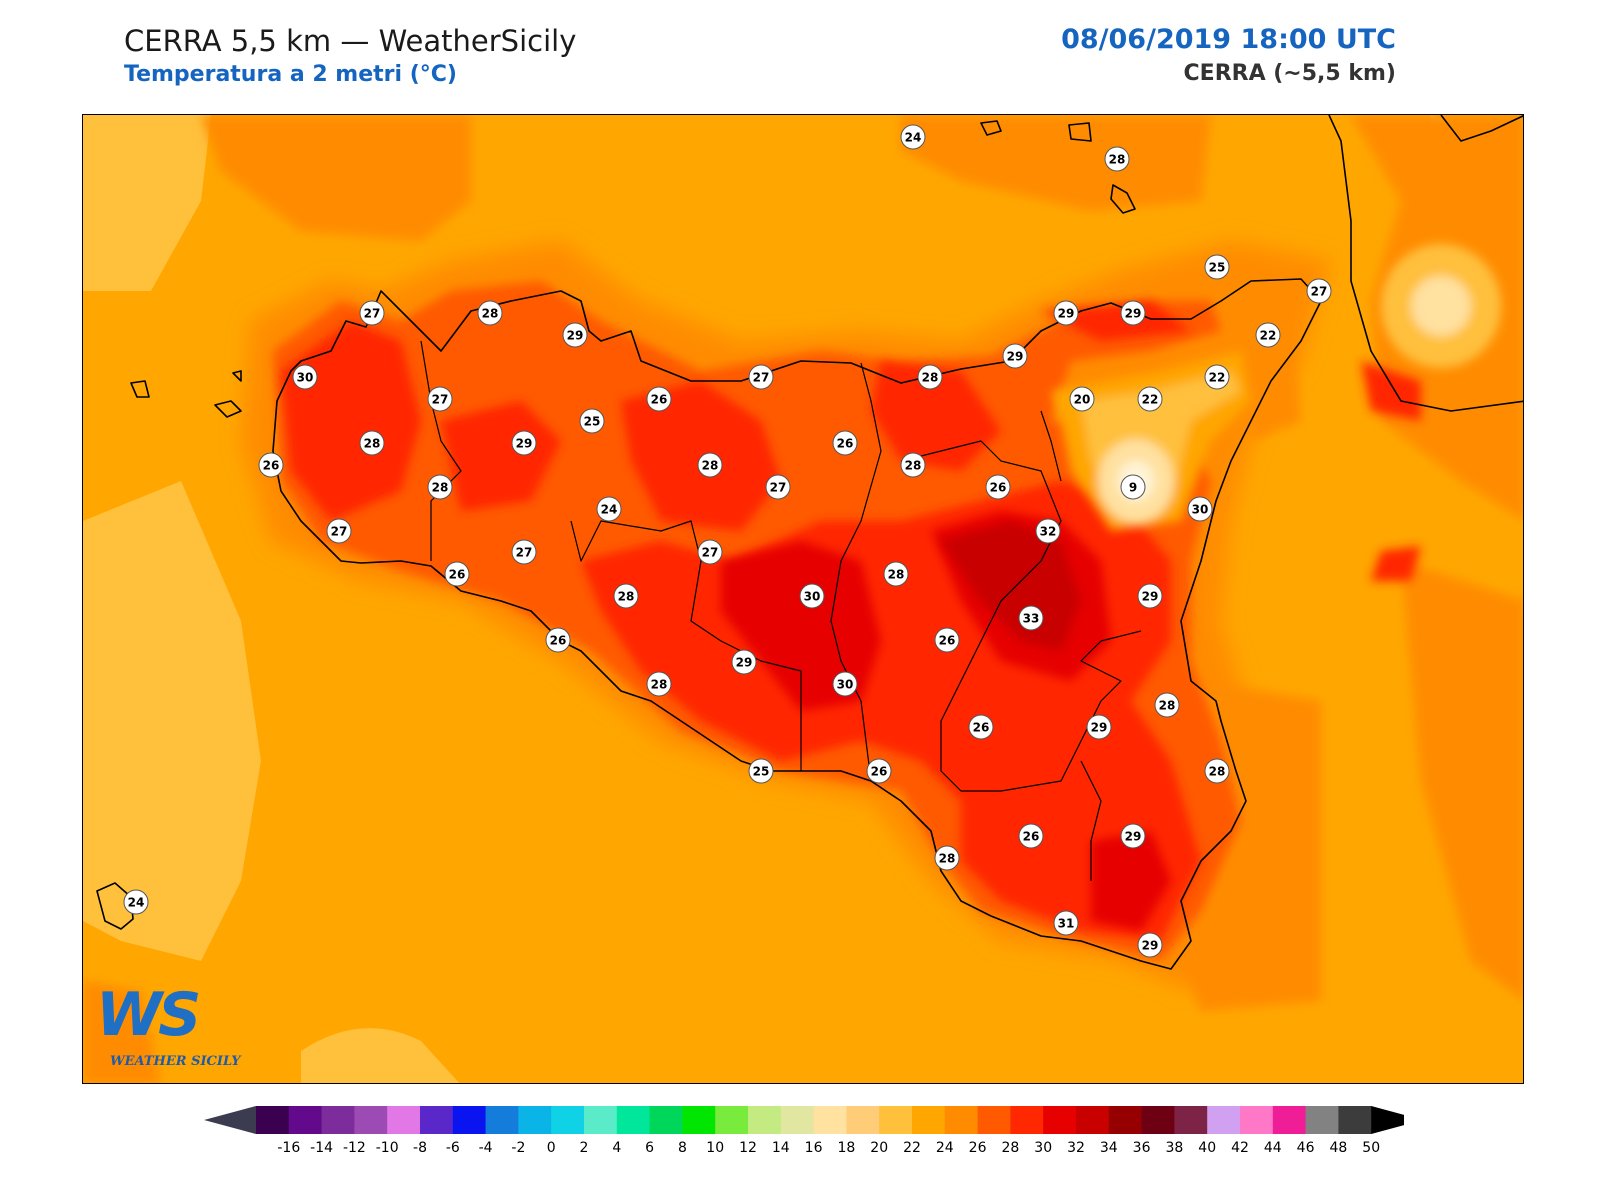  I want to click on weathersicily-logo: WS WEATHER SICILY, so click(176, 1030).